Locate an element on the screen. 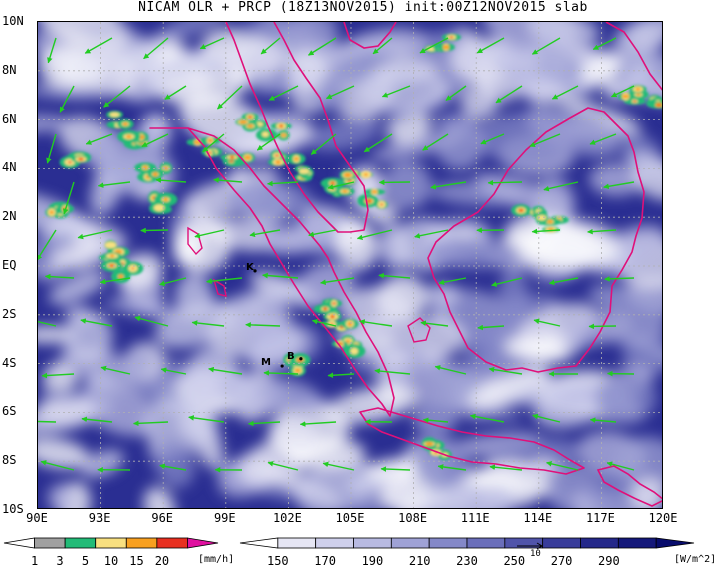  olr-colorbar-label: 250 is located at coordinates (514, 561).